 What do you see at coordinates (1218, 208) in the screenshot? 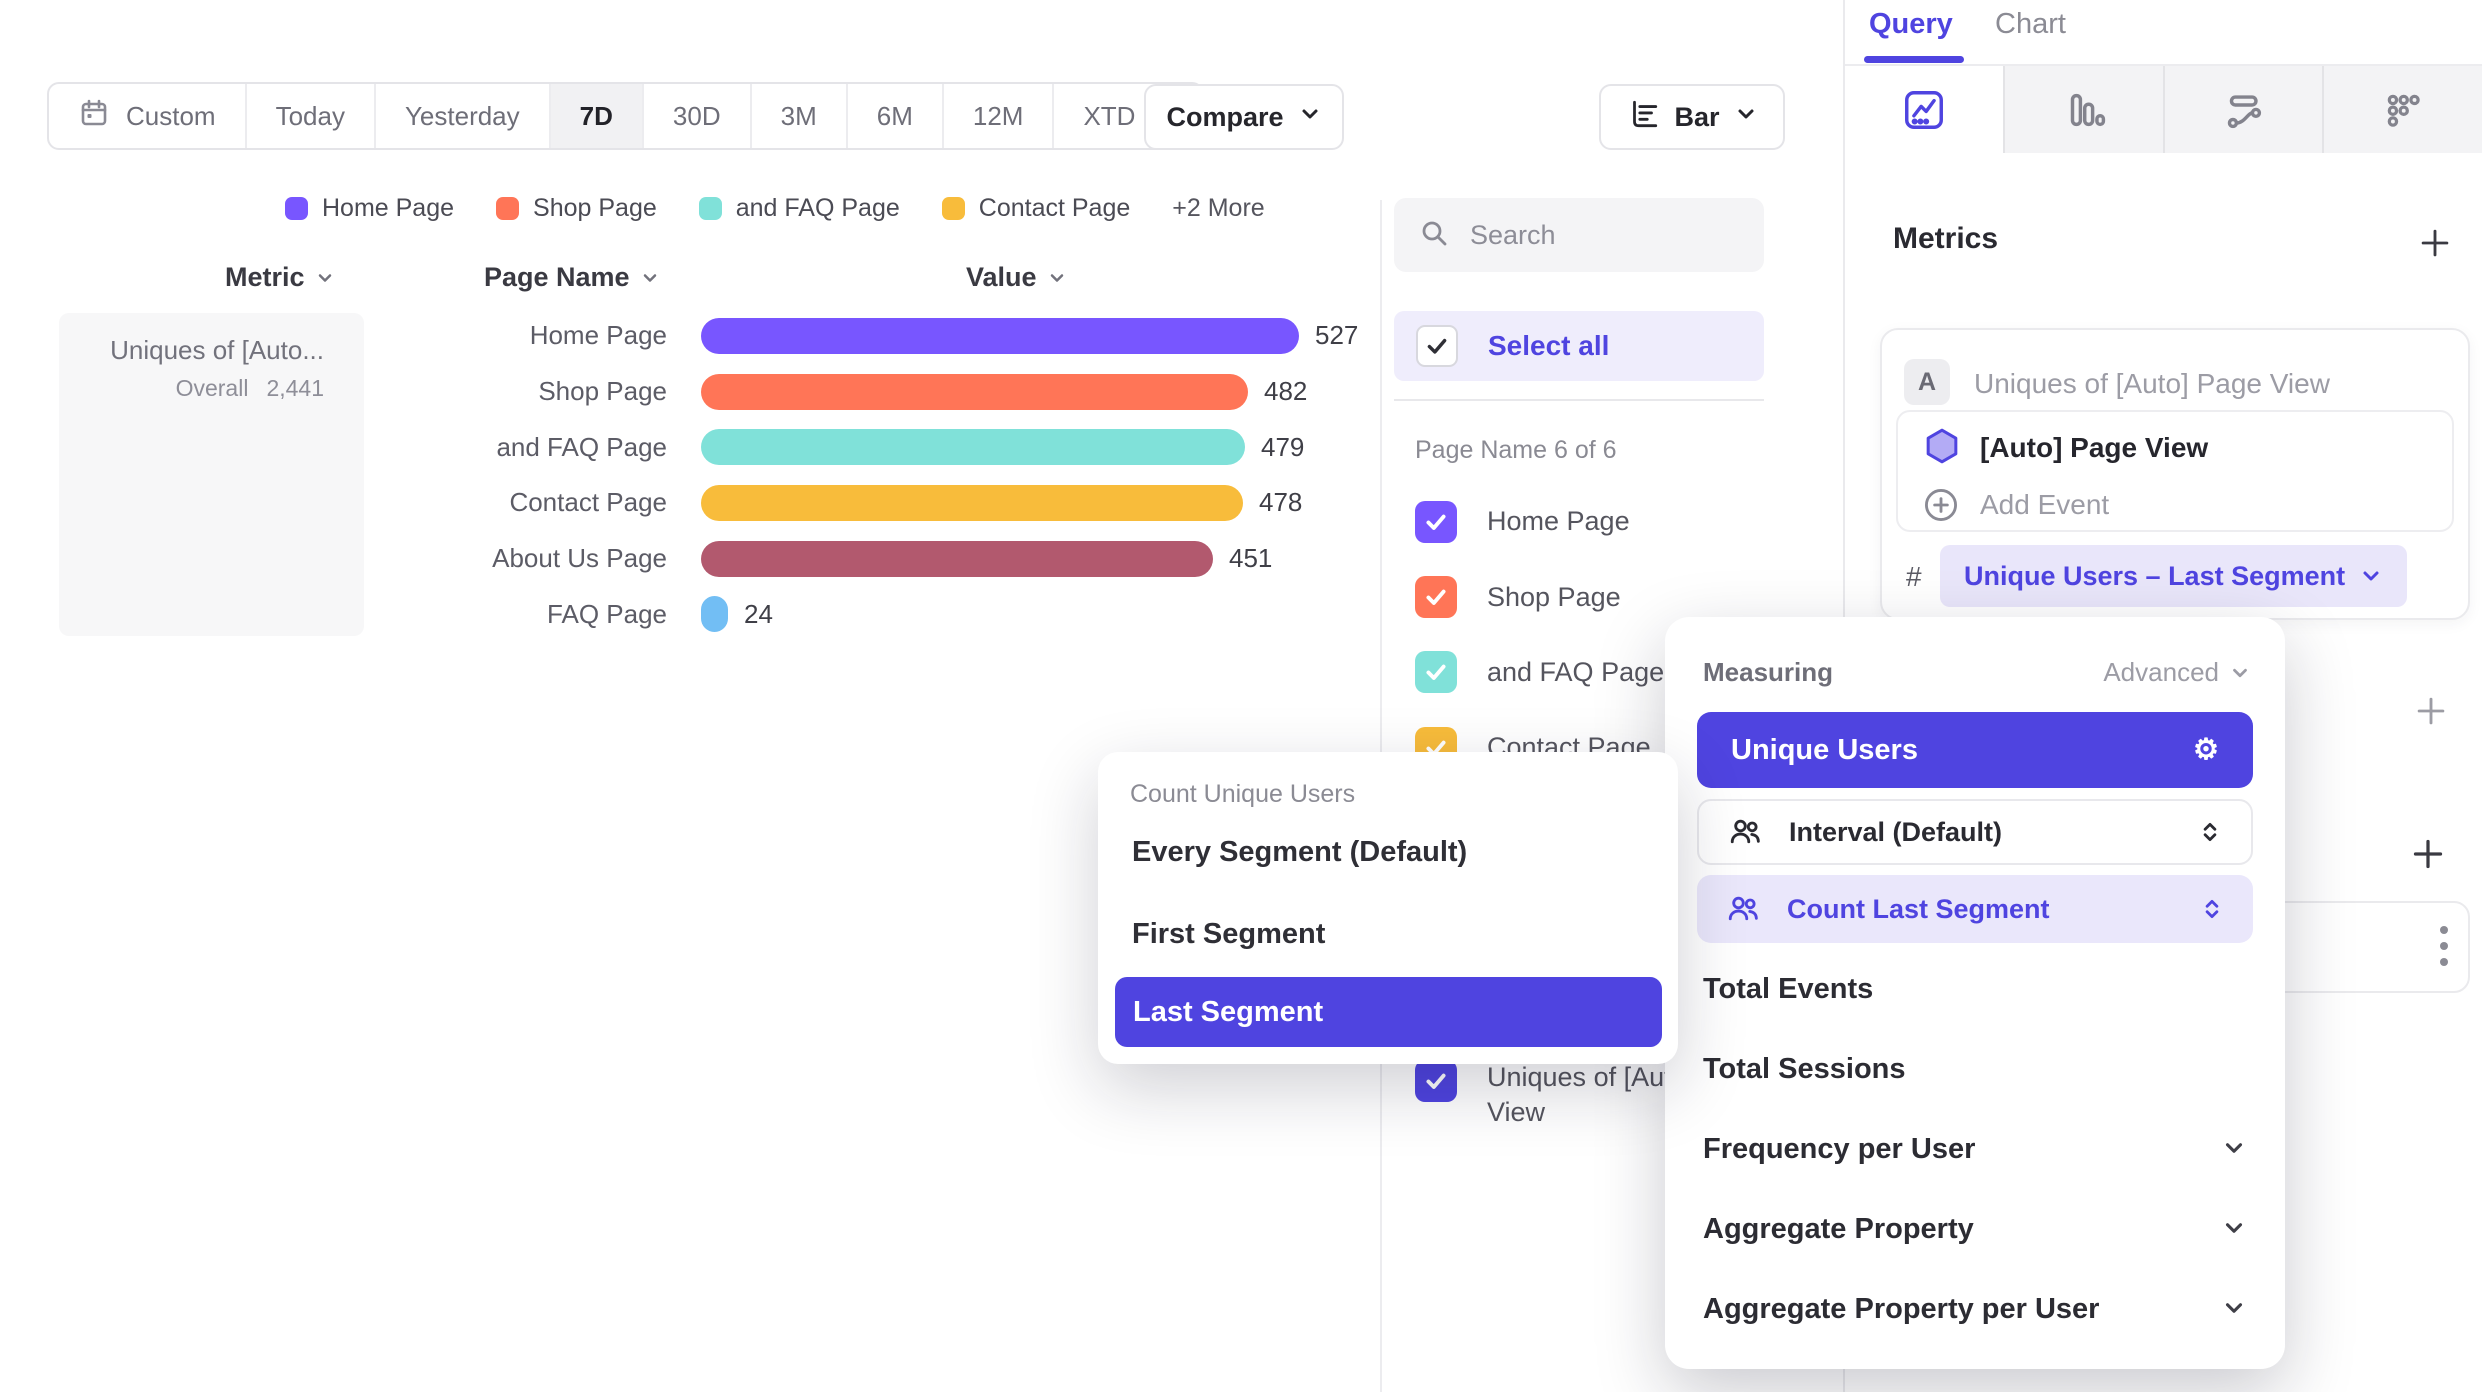
I see `legend-more: +2 More` at bounding box center [1218, 208].